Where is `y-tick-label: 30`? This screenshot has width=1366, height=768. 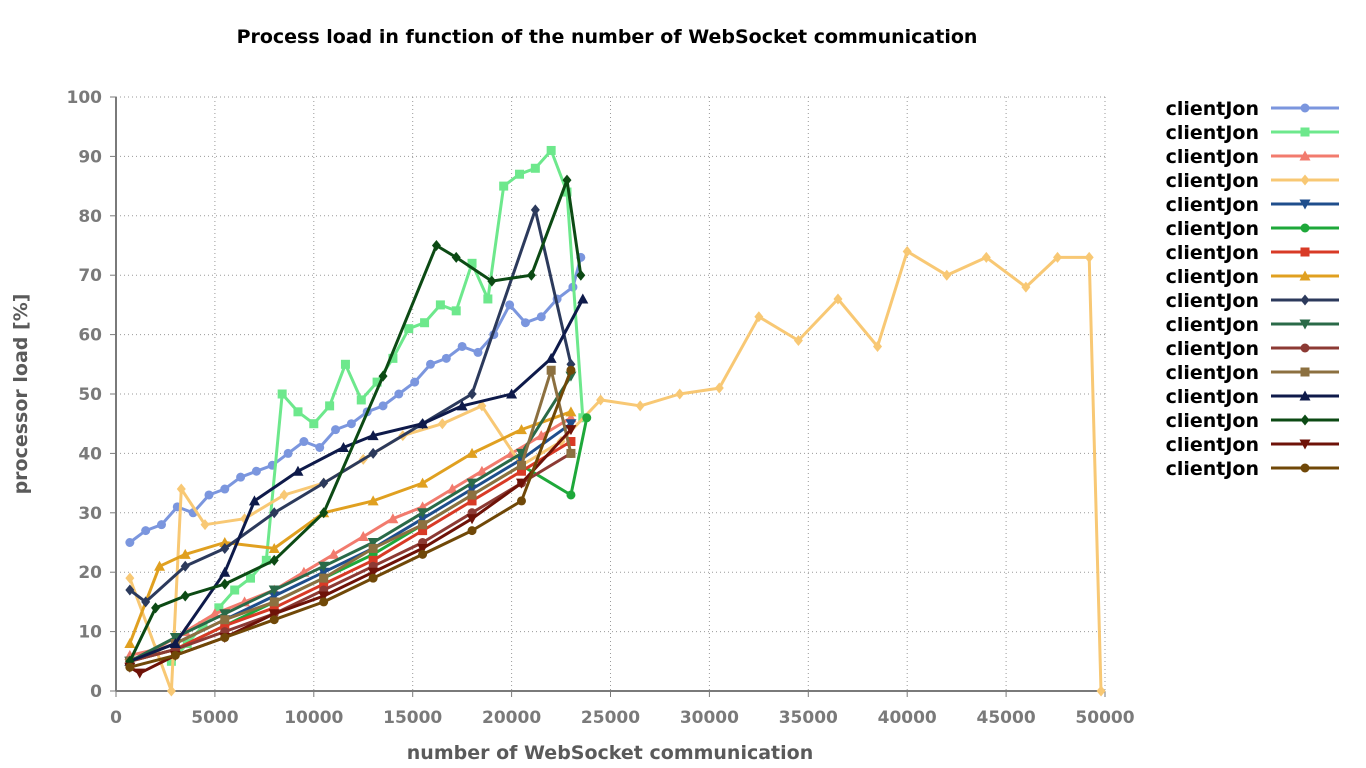 y-tick-label: 30 is located at coordinates (90, 514).